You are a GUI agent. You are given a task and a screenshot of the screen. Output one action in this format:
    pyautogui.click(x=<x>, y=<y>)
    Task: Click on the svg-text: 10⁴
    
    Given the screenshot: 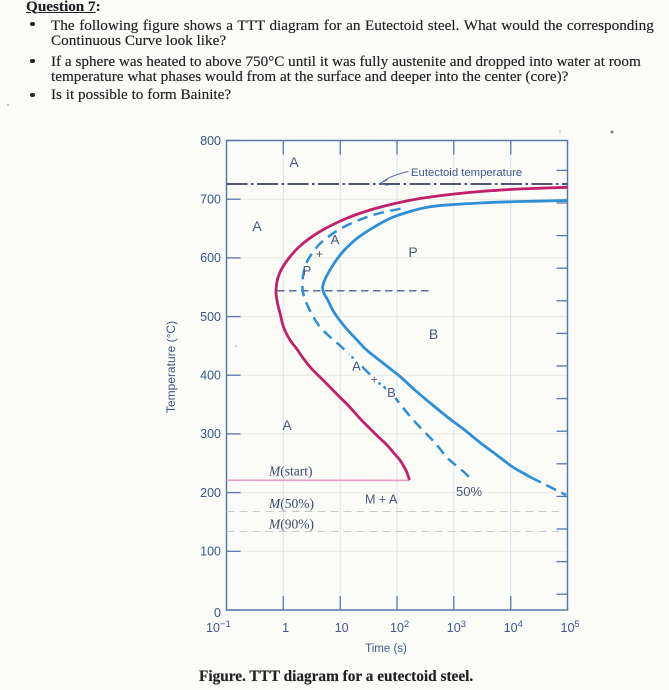 What is the action you would take?
    pyautogui.click(x=513, y=627)
    